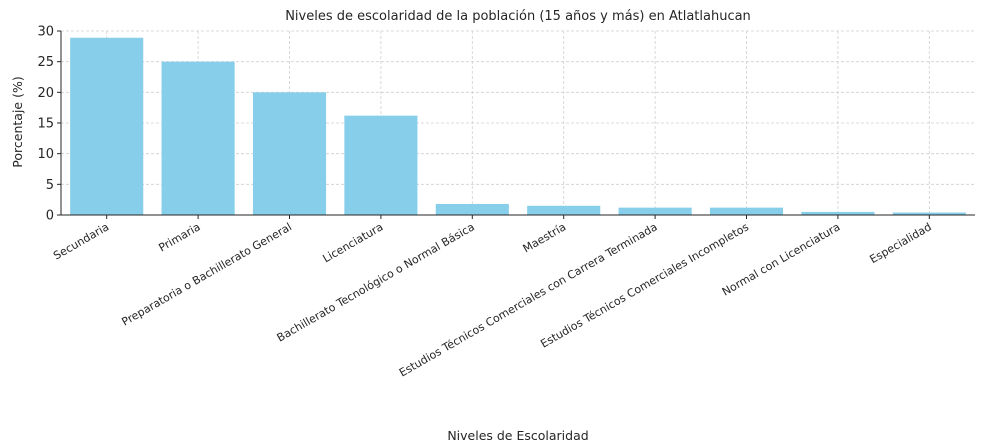 Image resolution: width=982 pixels, height=445 pixels. I want to click on x-axis-label: Niveles de Escolaridad, so click(517, 435).